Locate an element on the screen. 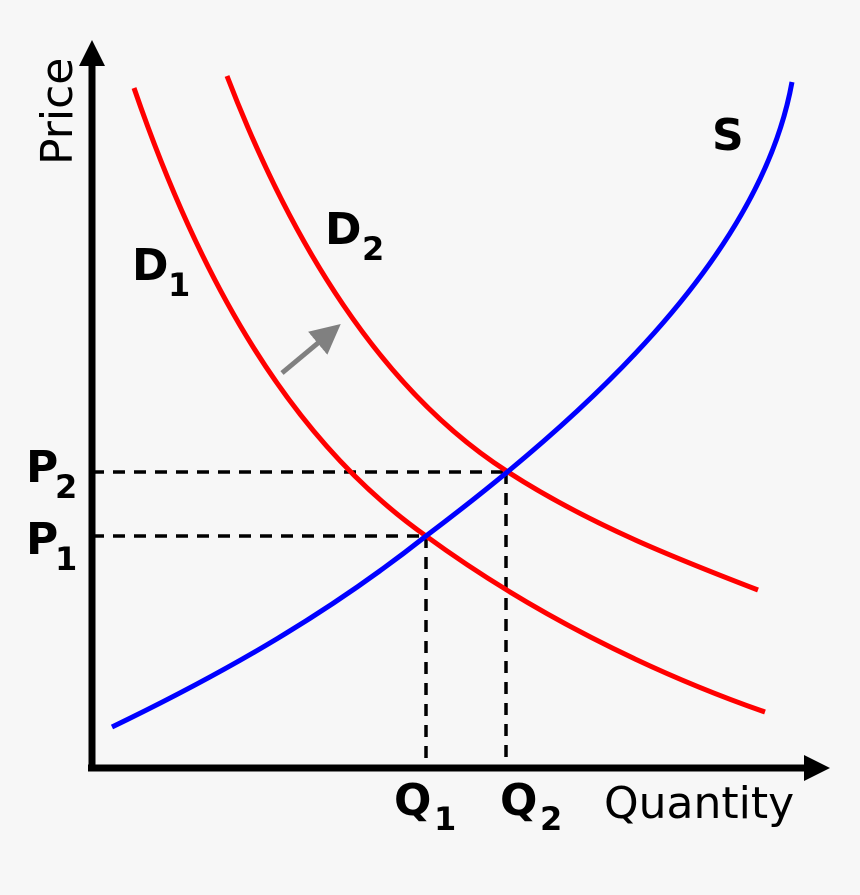 This screenshot has width=860, height=895. p1-subscript: 1 is located at coordinates (66, 559).